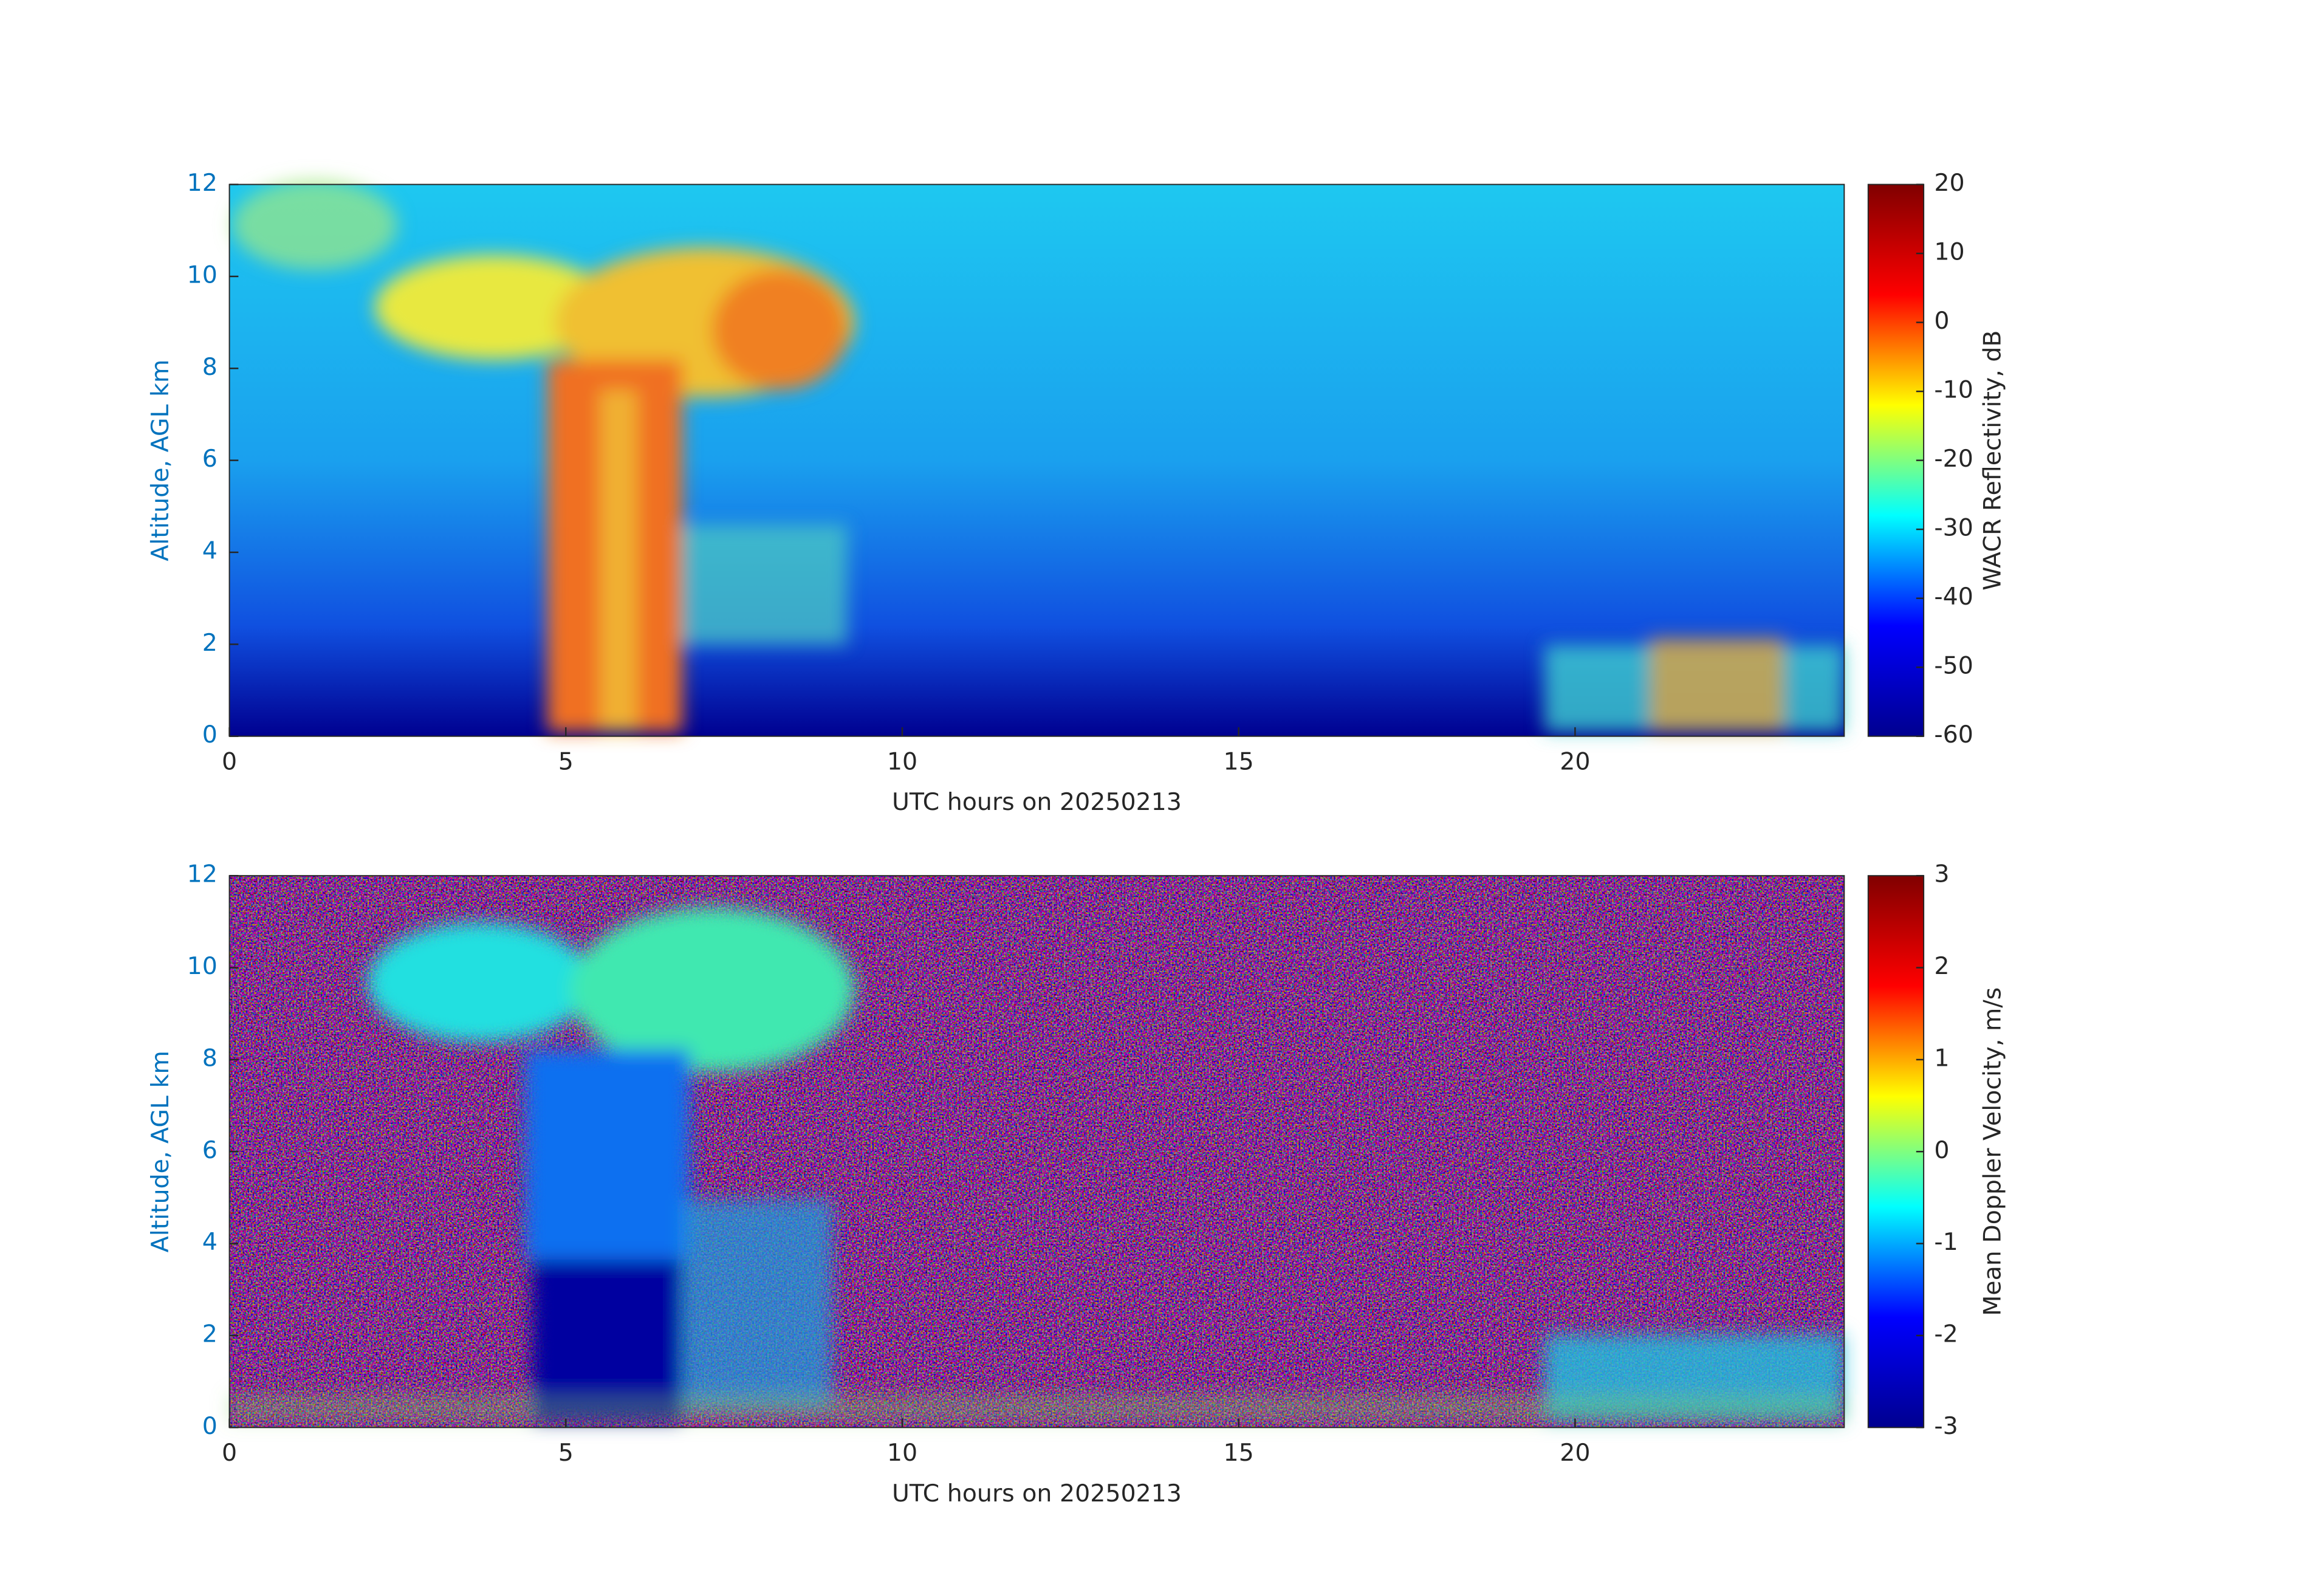 Image resolution: width=2324 pixels, height=1595 pixels. What do you see at coordinates (1942, 1058) in the screenshot?
I see `colorbar-tick-label: 1` at bounding box center [1942, 1058].